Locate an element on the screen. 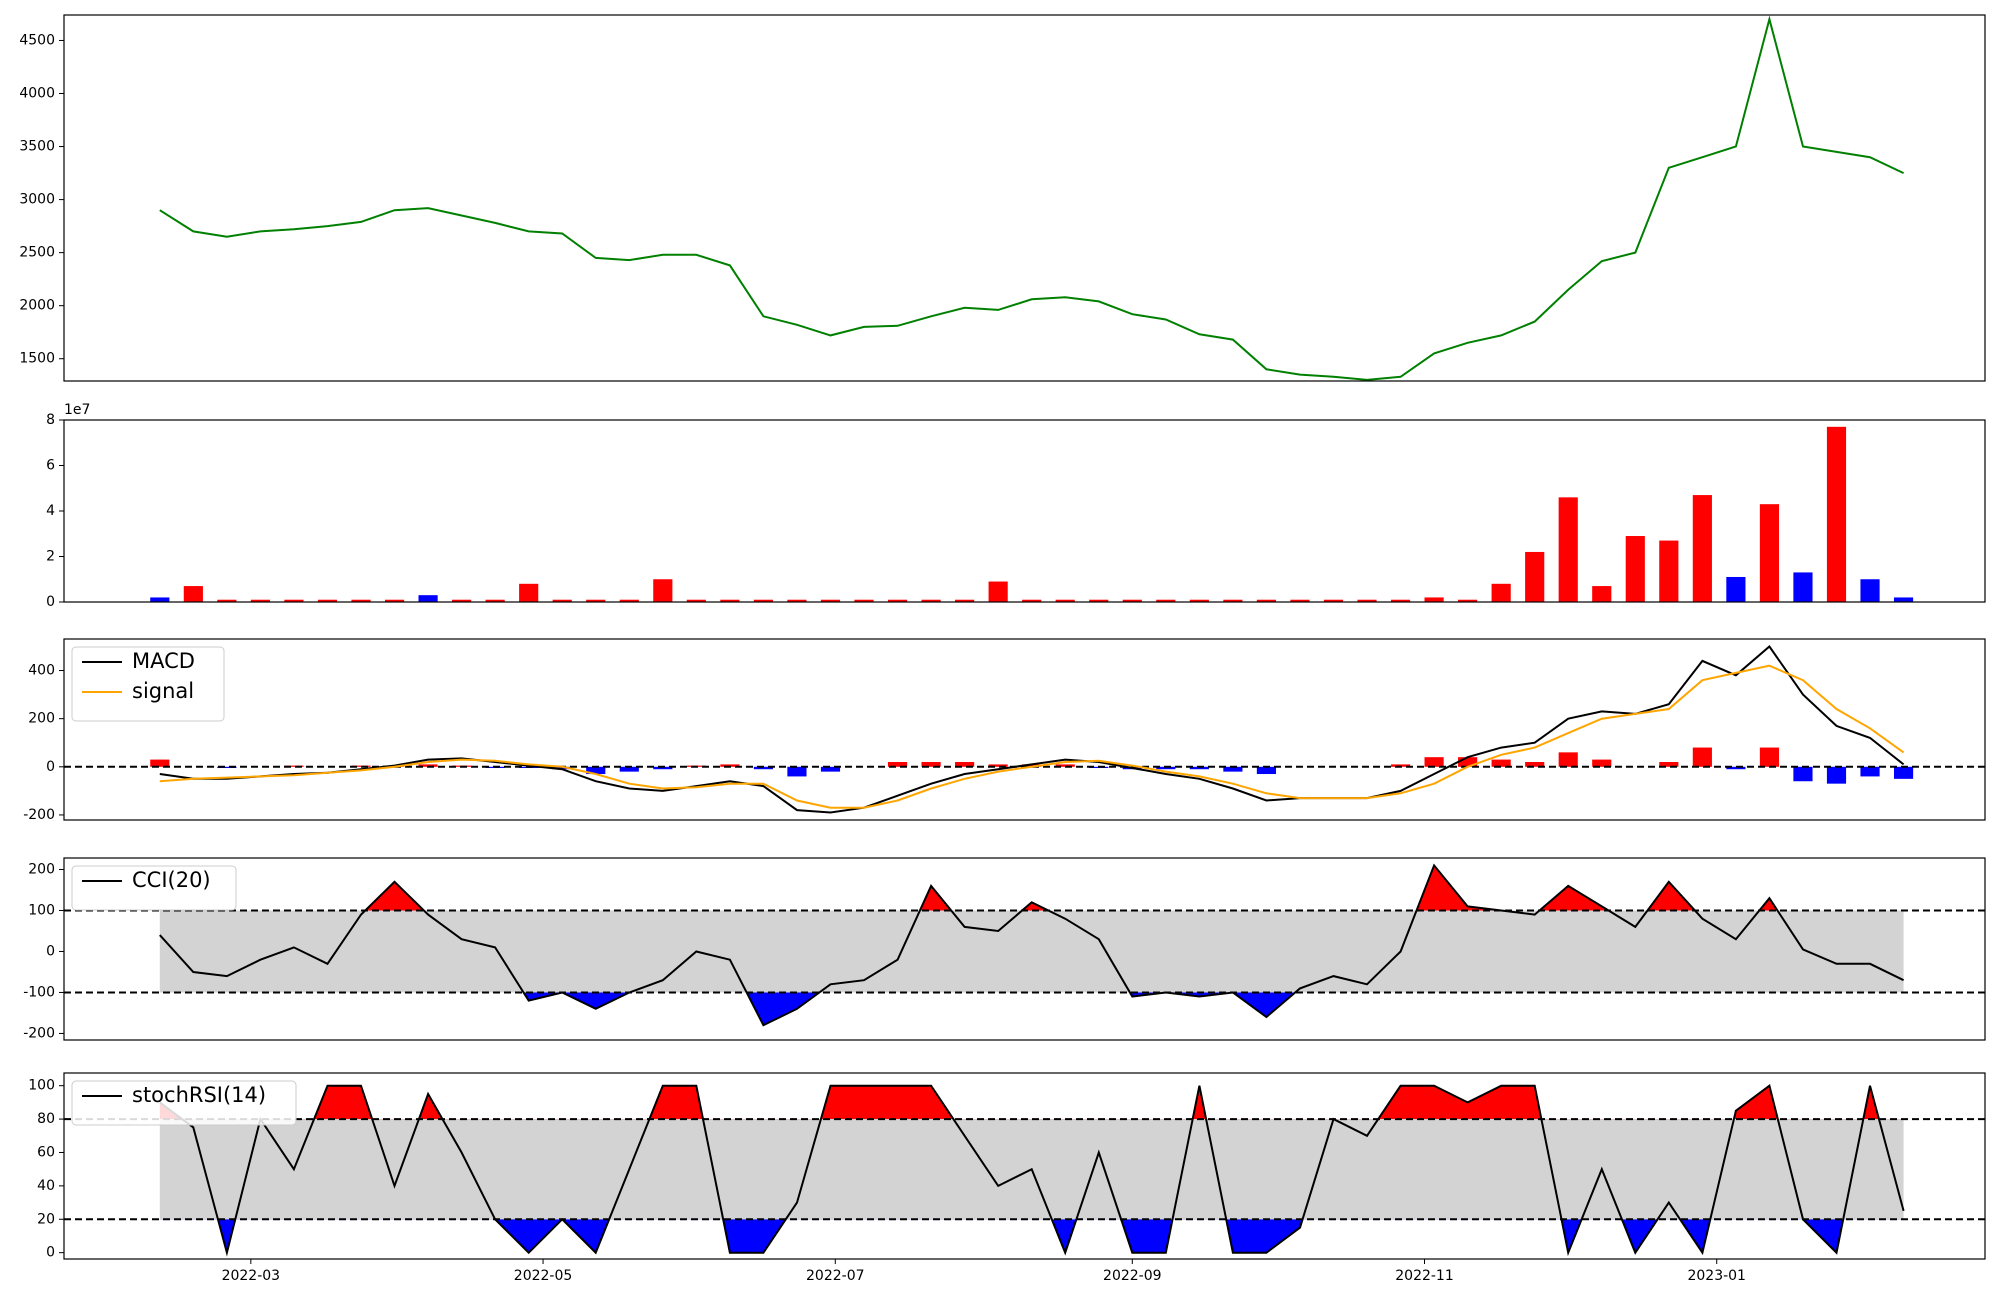 Image resolution: width=2000 pixels, height=1300 pixels. legend: CCI(20) is located at coordinates (154, 888).